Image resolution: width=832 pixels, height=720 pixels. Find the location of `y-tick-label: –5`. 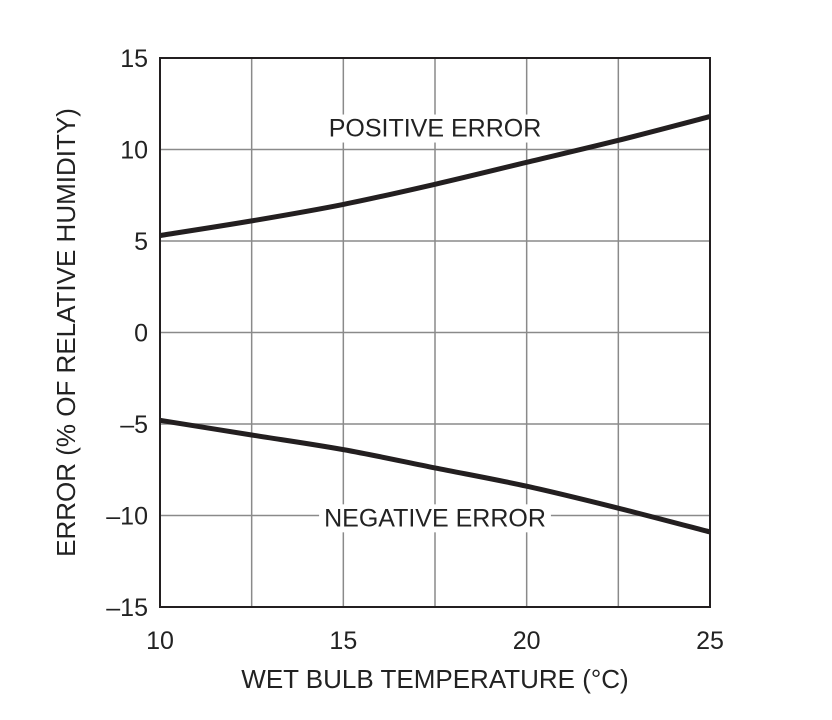

y-tick-label: –5 is located at coordinates (134, 425).